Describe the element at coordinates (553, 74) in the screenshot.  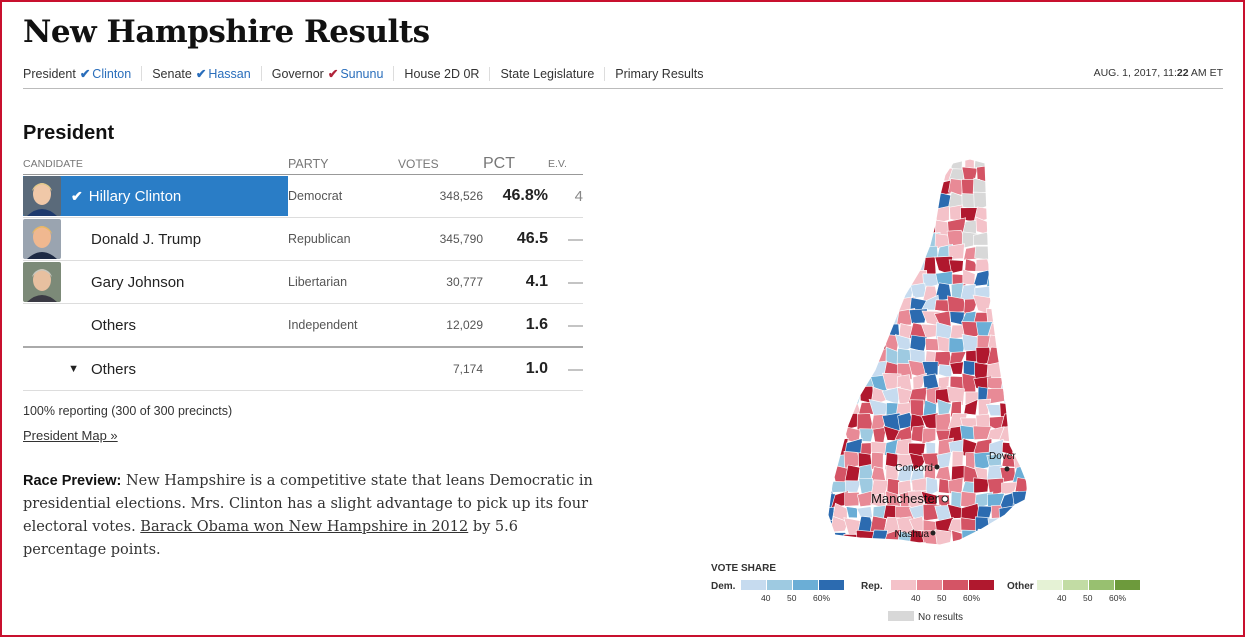
I see `nav-item-state-legislature: State Legislature` at that location.